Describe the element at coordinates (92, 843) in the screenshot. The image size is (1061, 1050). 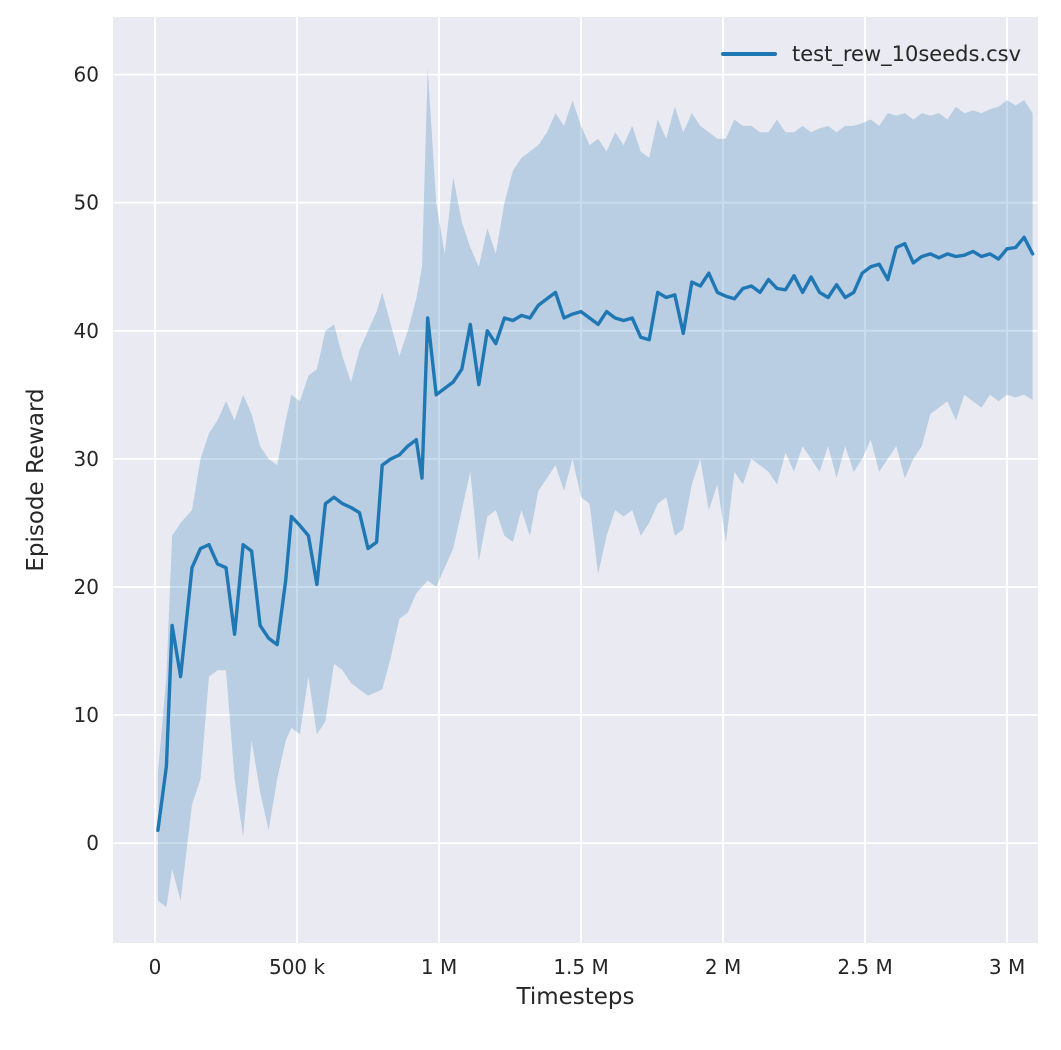
I see `y-tick-label: 0` at that location.